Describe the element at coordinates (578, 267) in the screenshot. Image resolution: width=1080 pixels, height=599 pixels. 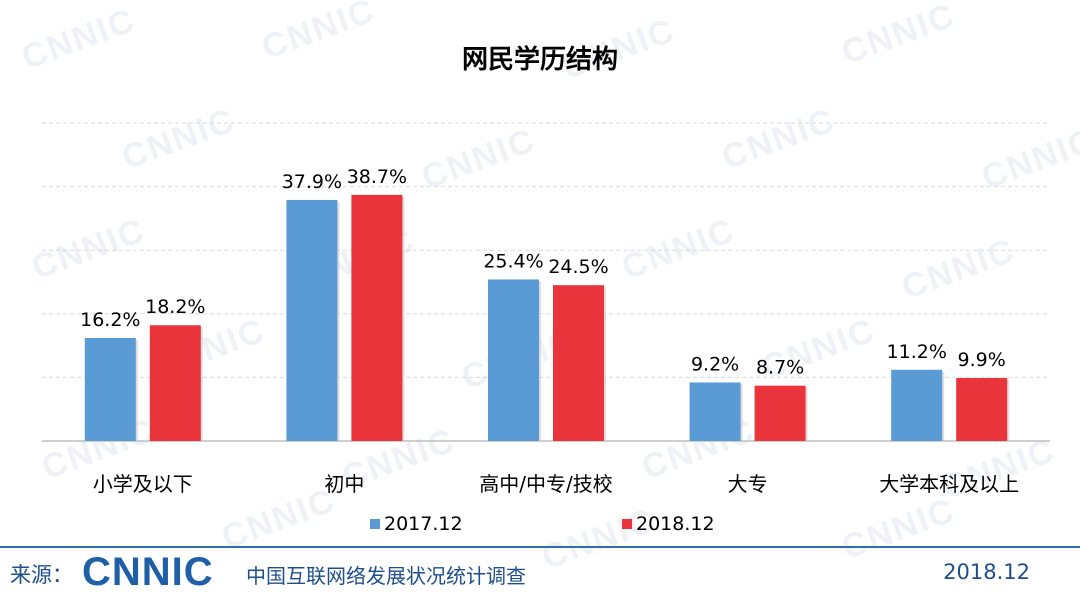
I see `data-label: 24.5%` at that location.